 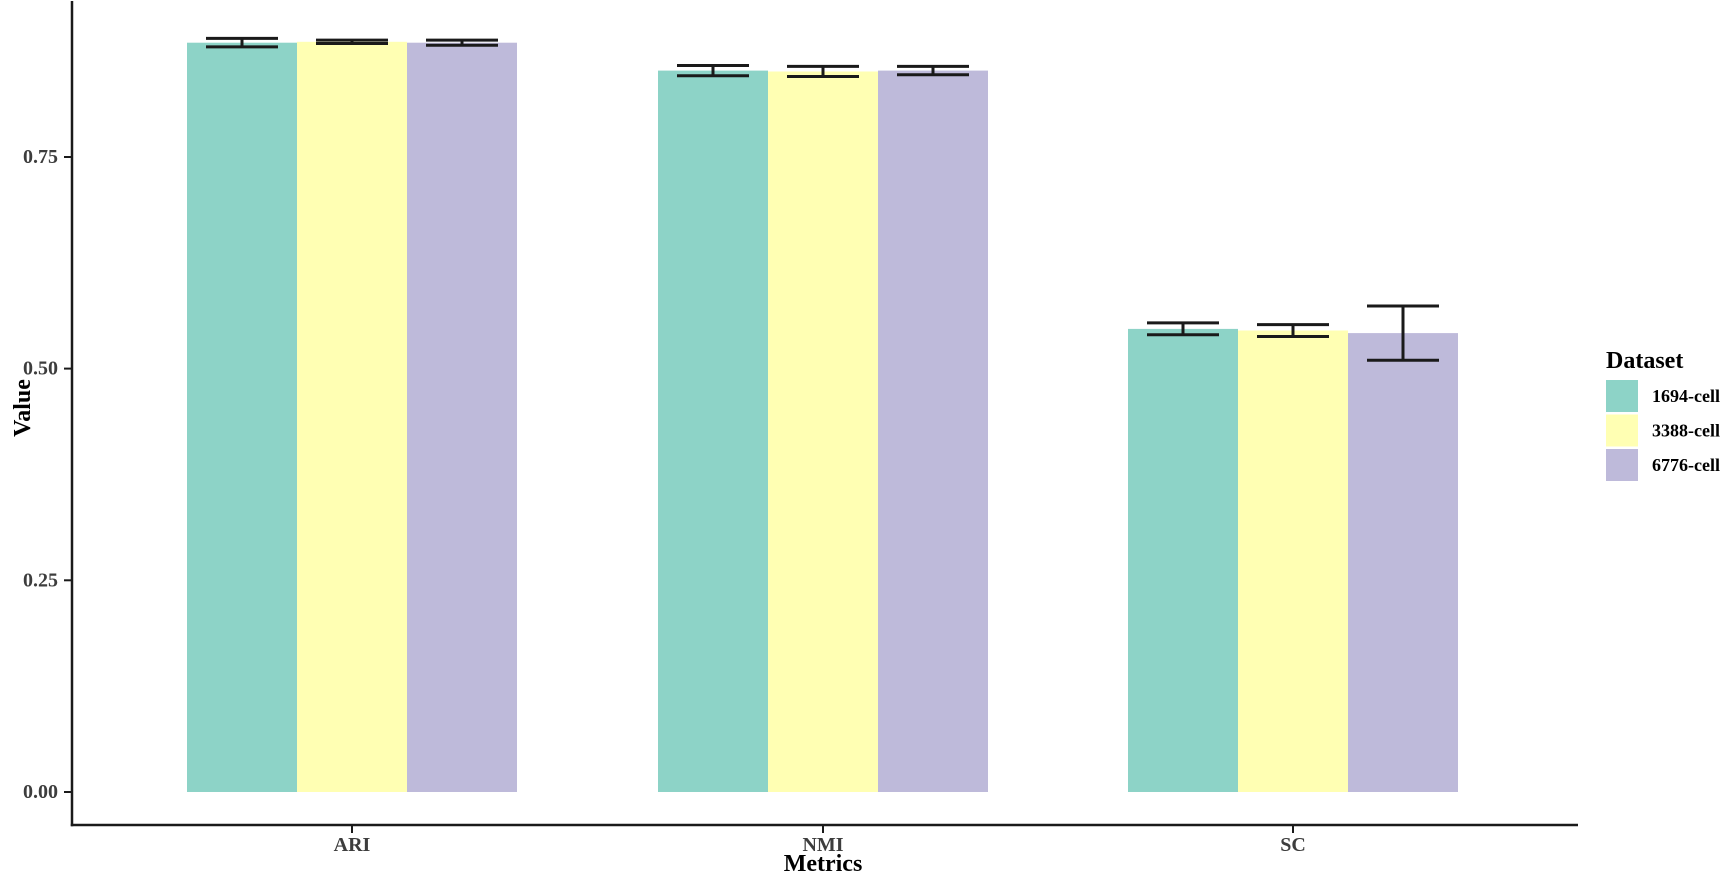 I want to click on error-bar-ARI-3388-cell, so click(x=352, y=41).